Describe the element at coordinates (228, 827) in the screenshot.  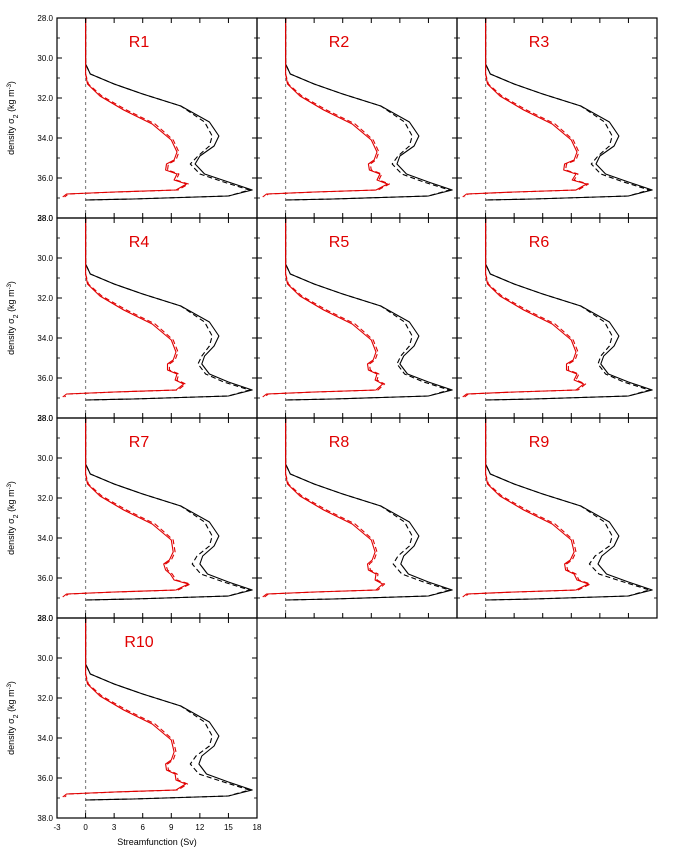
I see `x-tick-label: 15` at that location.